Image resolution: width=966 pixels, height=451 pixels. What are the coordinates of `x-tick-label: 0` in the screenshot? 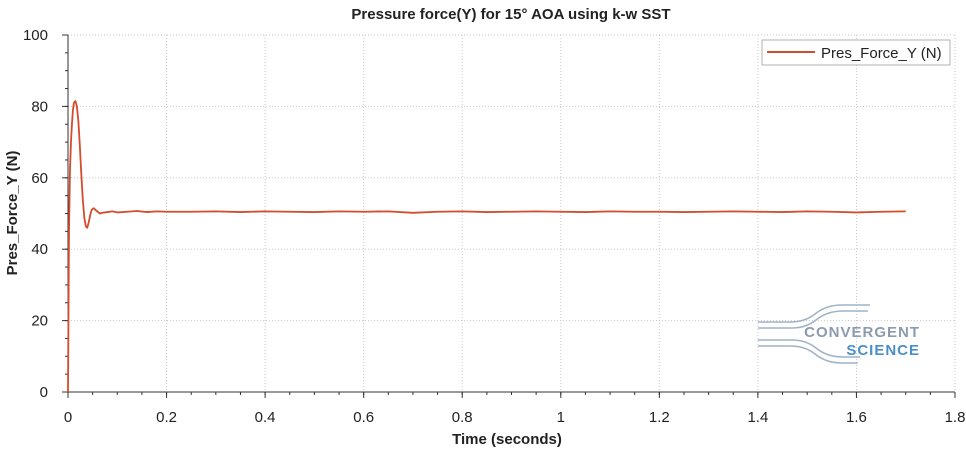 It's located at (68, 417).